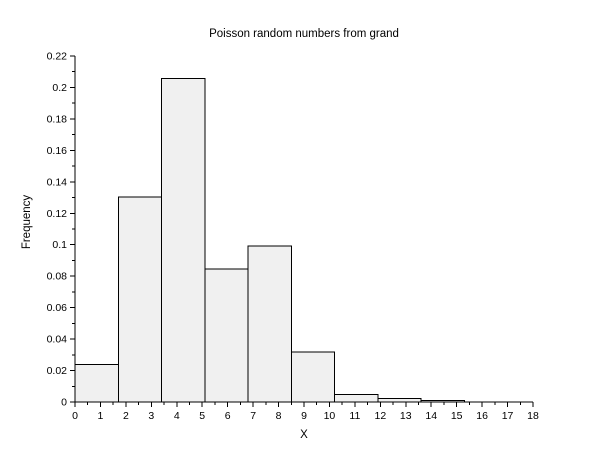  What do you see at coordinates (27, 222) in the screenshot?
I see `y-axis-label: Frequency` at bounding box center [27, 222].